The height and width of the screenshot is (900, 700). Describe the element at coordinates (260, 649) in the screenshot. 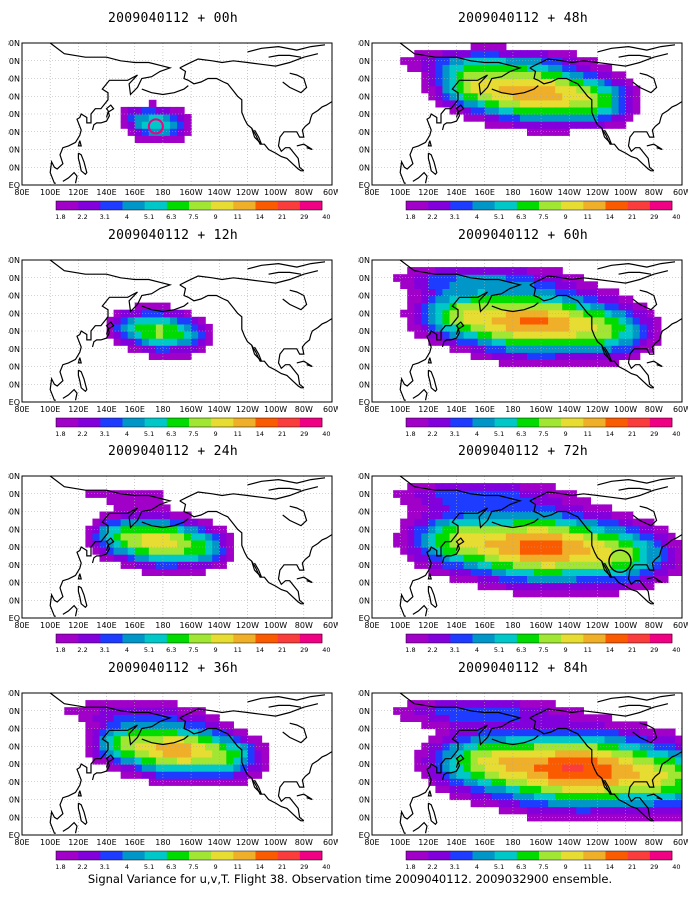

I see `colorbar-label: 14` at that location.